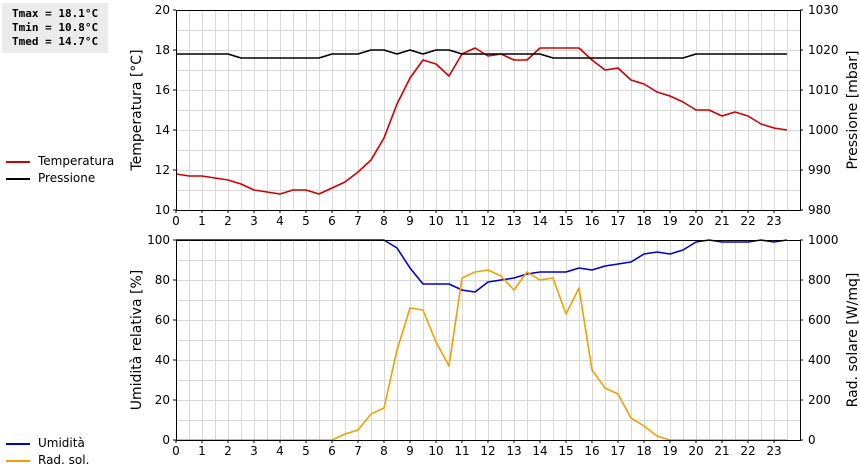 Image resolution: width=860 pixels, height=470 pixels. Describe the element at coordinates (18, 179) in the screenshot. I see `legend-swatch-pressione` at that location.